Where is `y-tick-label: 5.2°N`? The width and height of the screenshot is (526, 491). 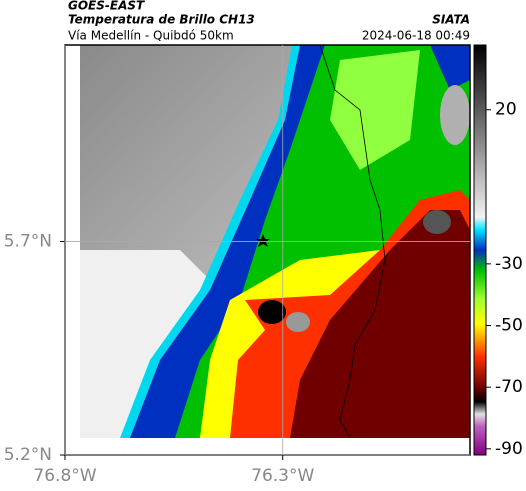 y-tick-label: 5.2°N is located at coordinates (28, 455).